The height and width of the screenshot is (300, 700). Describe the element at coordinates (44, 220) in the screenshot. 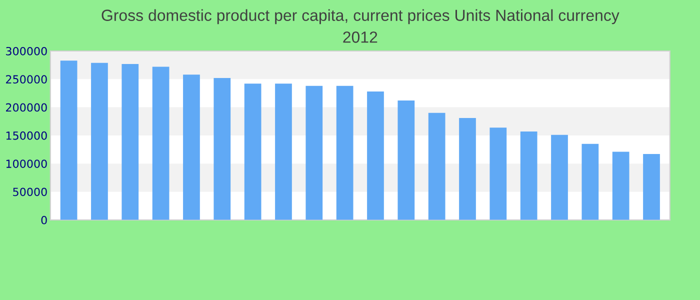

I see `y-tick-label: 0` at that location.